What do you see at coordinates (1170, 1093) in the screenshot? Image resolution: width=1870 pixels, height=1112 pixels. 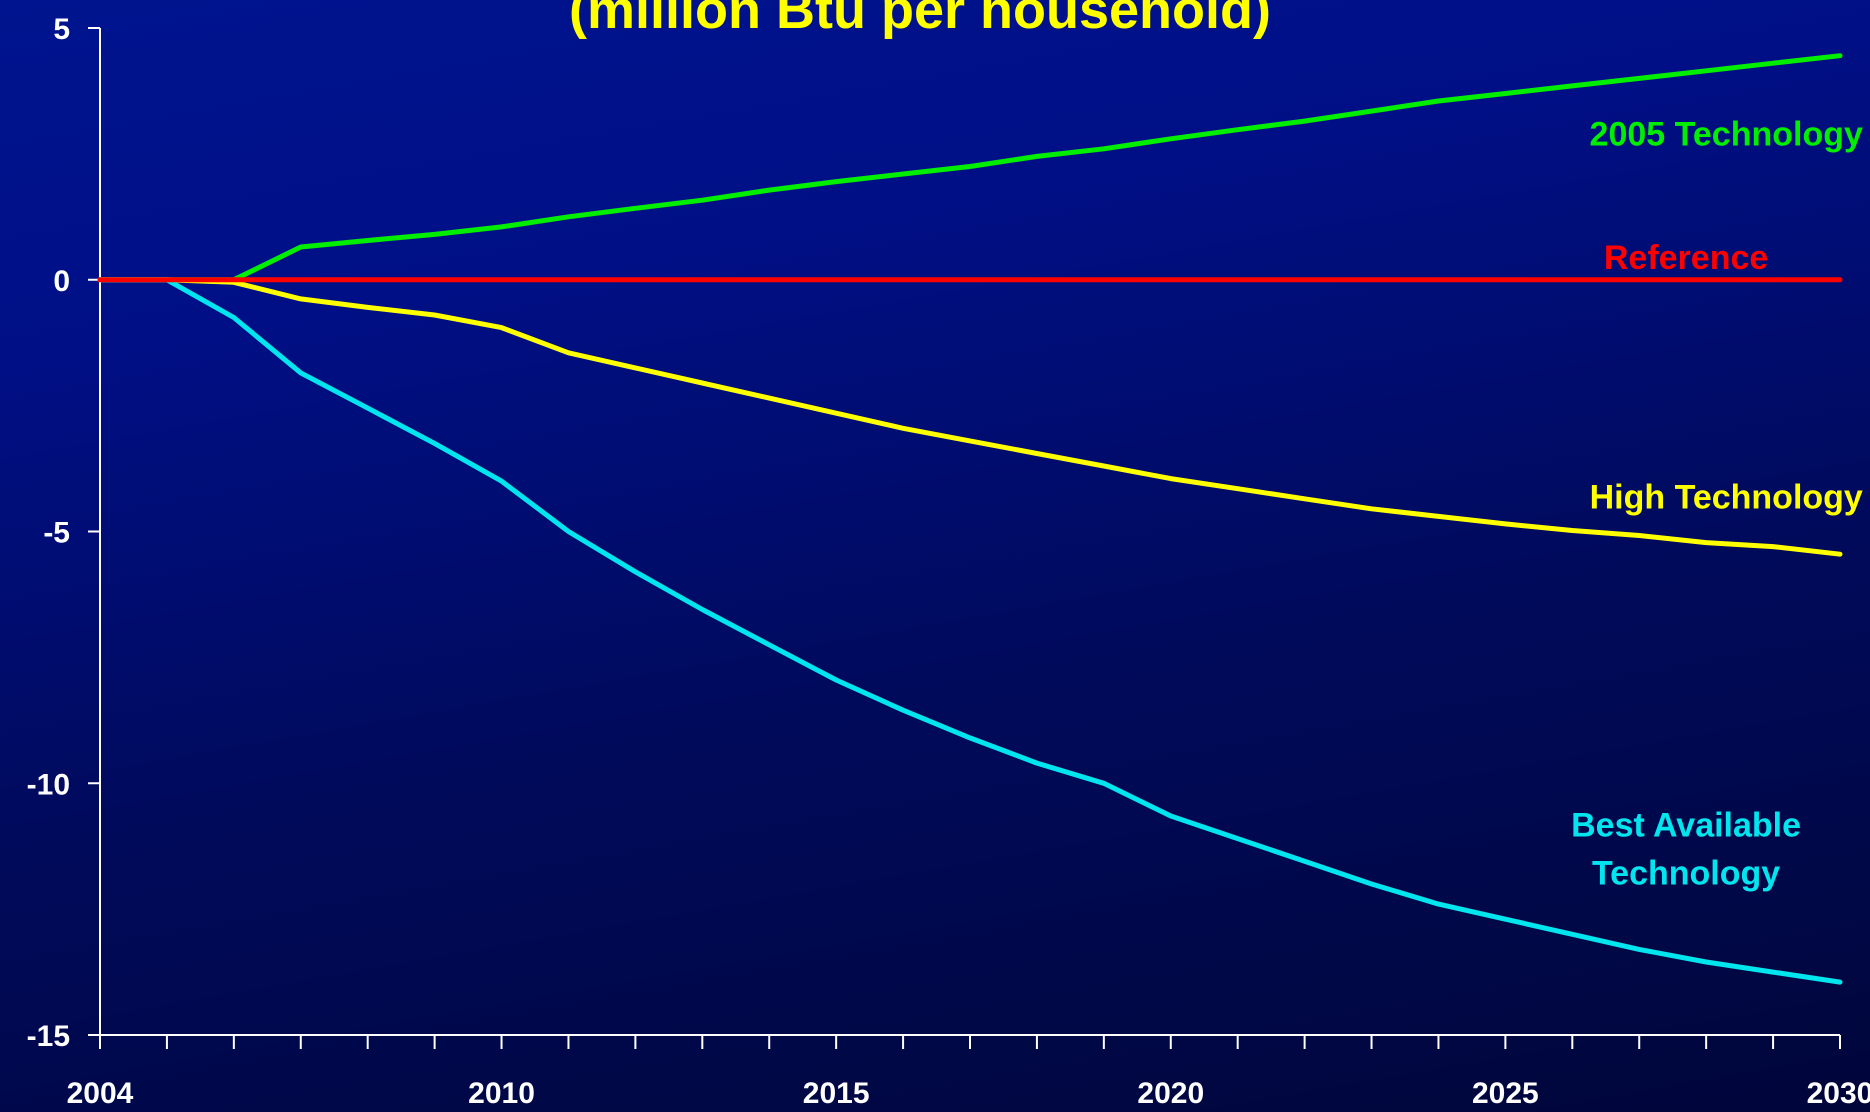 I see `x-tick-label: 2020` at bounding box center [1170, 1093].